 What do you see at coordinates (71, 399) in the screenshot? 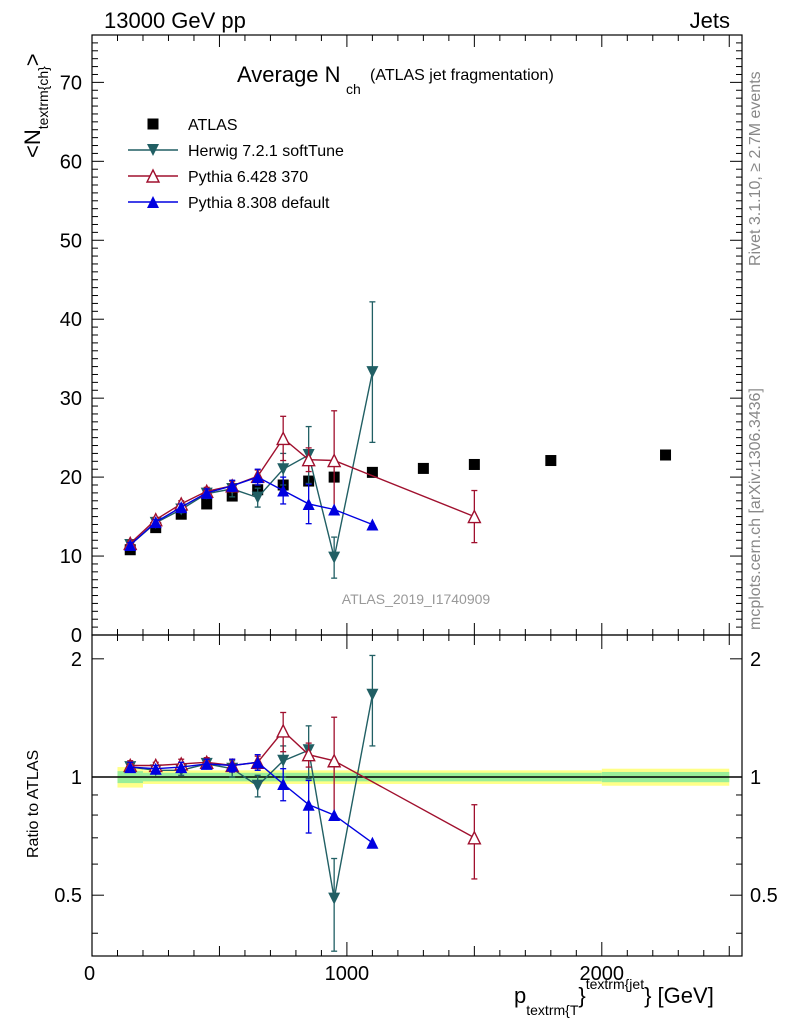
I see `y-tick-label: 30` at bounding box center [71, 399].